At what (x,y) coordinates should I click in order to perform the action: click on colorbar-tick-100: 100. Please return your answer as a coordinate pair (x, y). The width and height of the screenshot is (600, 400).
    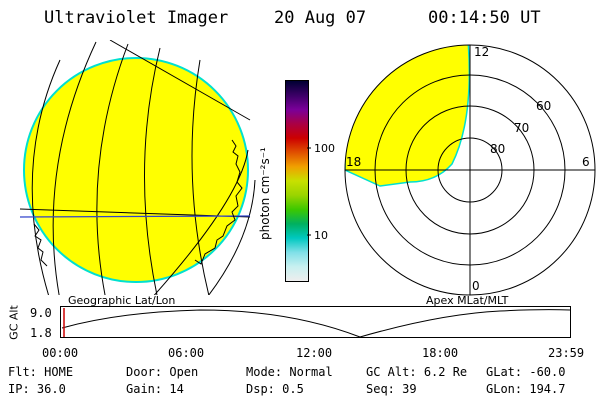
    Looking at the image, I should click on (324, 148).